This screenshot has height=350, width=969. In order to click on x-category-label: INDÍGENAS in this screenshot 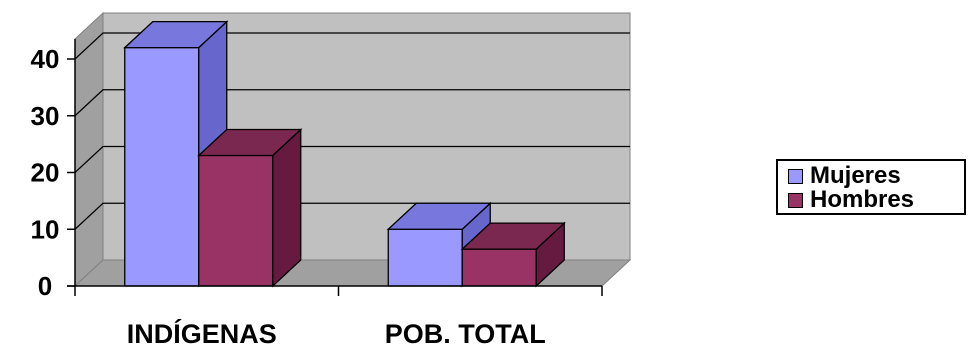, I will do `click(202, 333)`.